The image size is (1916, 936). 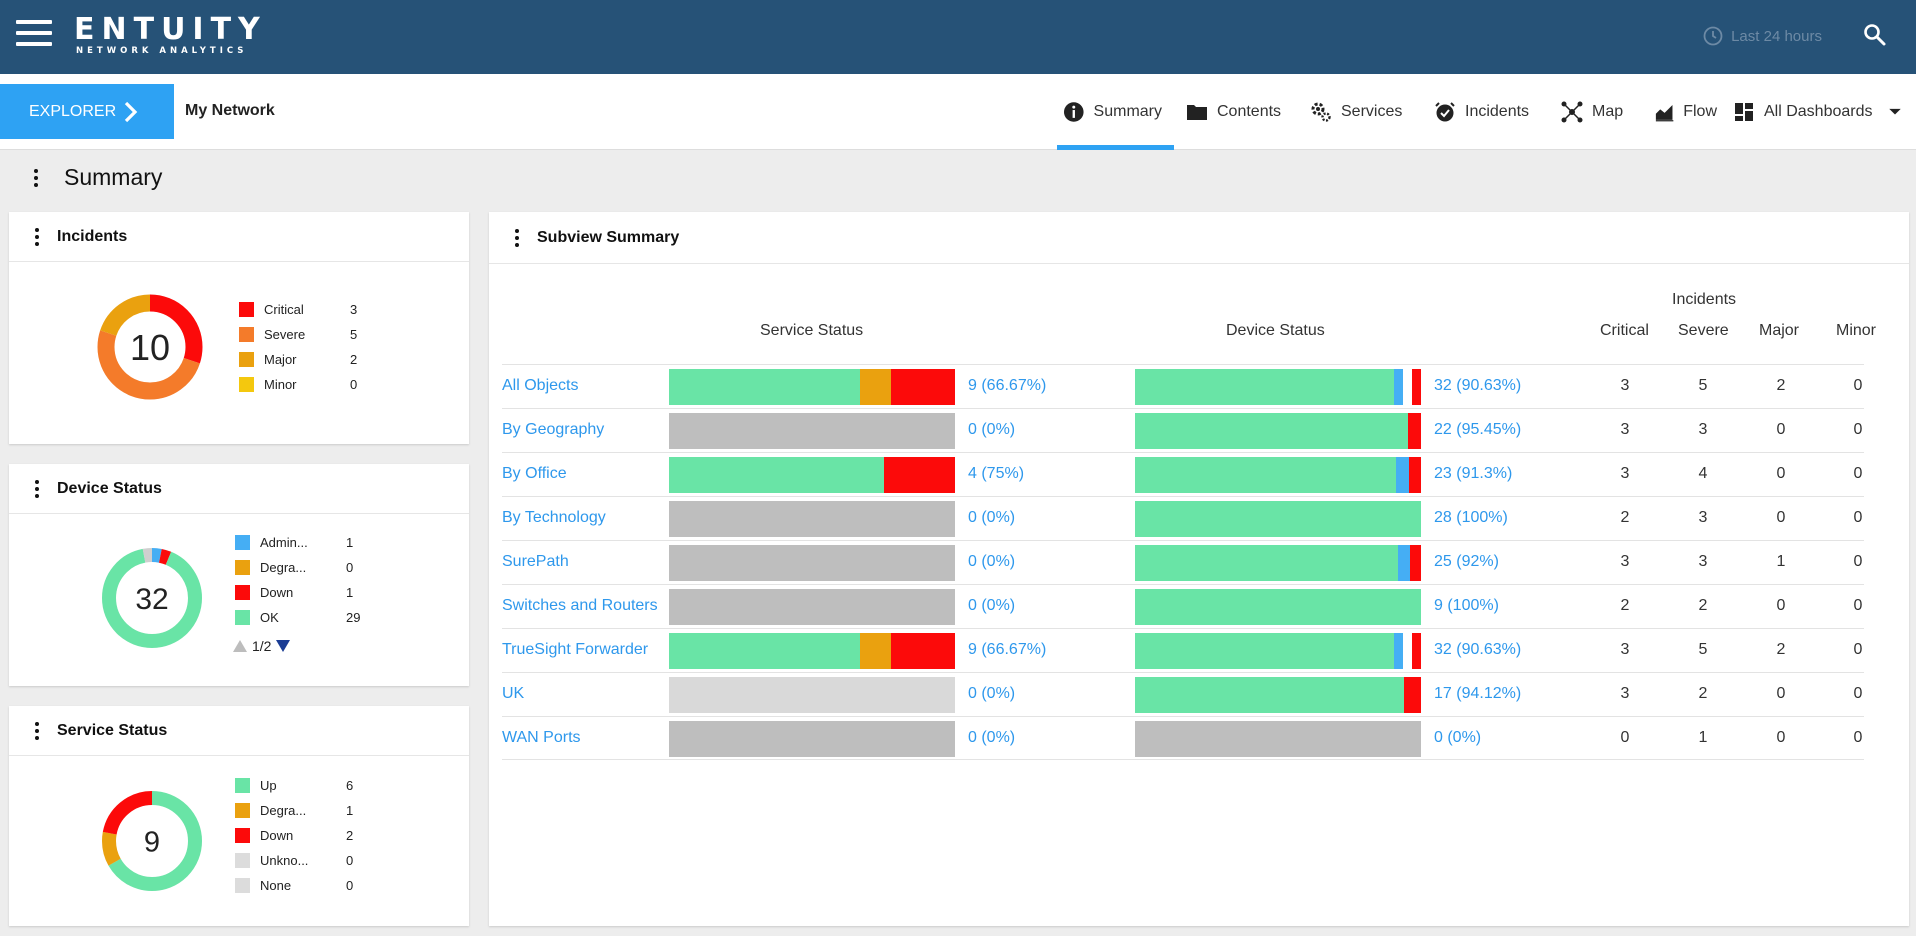 What do you see at coordinates (1478, 693) in the screenshot?
I see `device-status-value: 17 (94.12%)` at bounding box center [1478, 693].